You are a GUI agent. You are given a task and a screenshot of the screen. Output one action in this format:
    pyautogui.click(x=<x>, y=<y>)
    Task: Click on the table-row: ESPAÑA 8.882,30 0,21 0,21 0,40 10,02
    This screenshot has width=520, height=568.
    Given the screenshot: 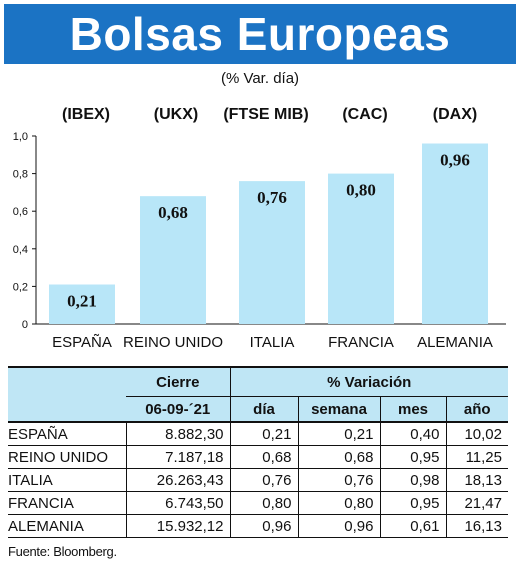 What is the action you would take?
    pyautogui.click(x=258, y=434)
    